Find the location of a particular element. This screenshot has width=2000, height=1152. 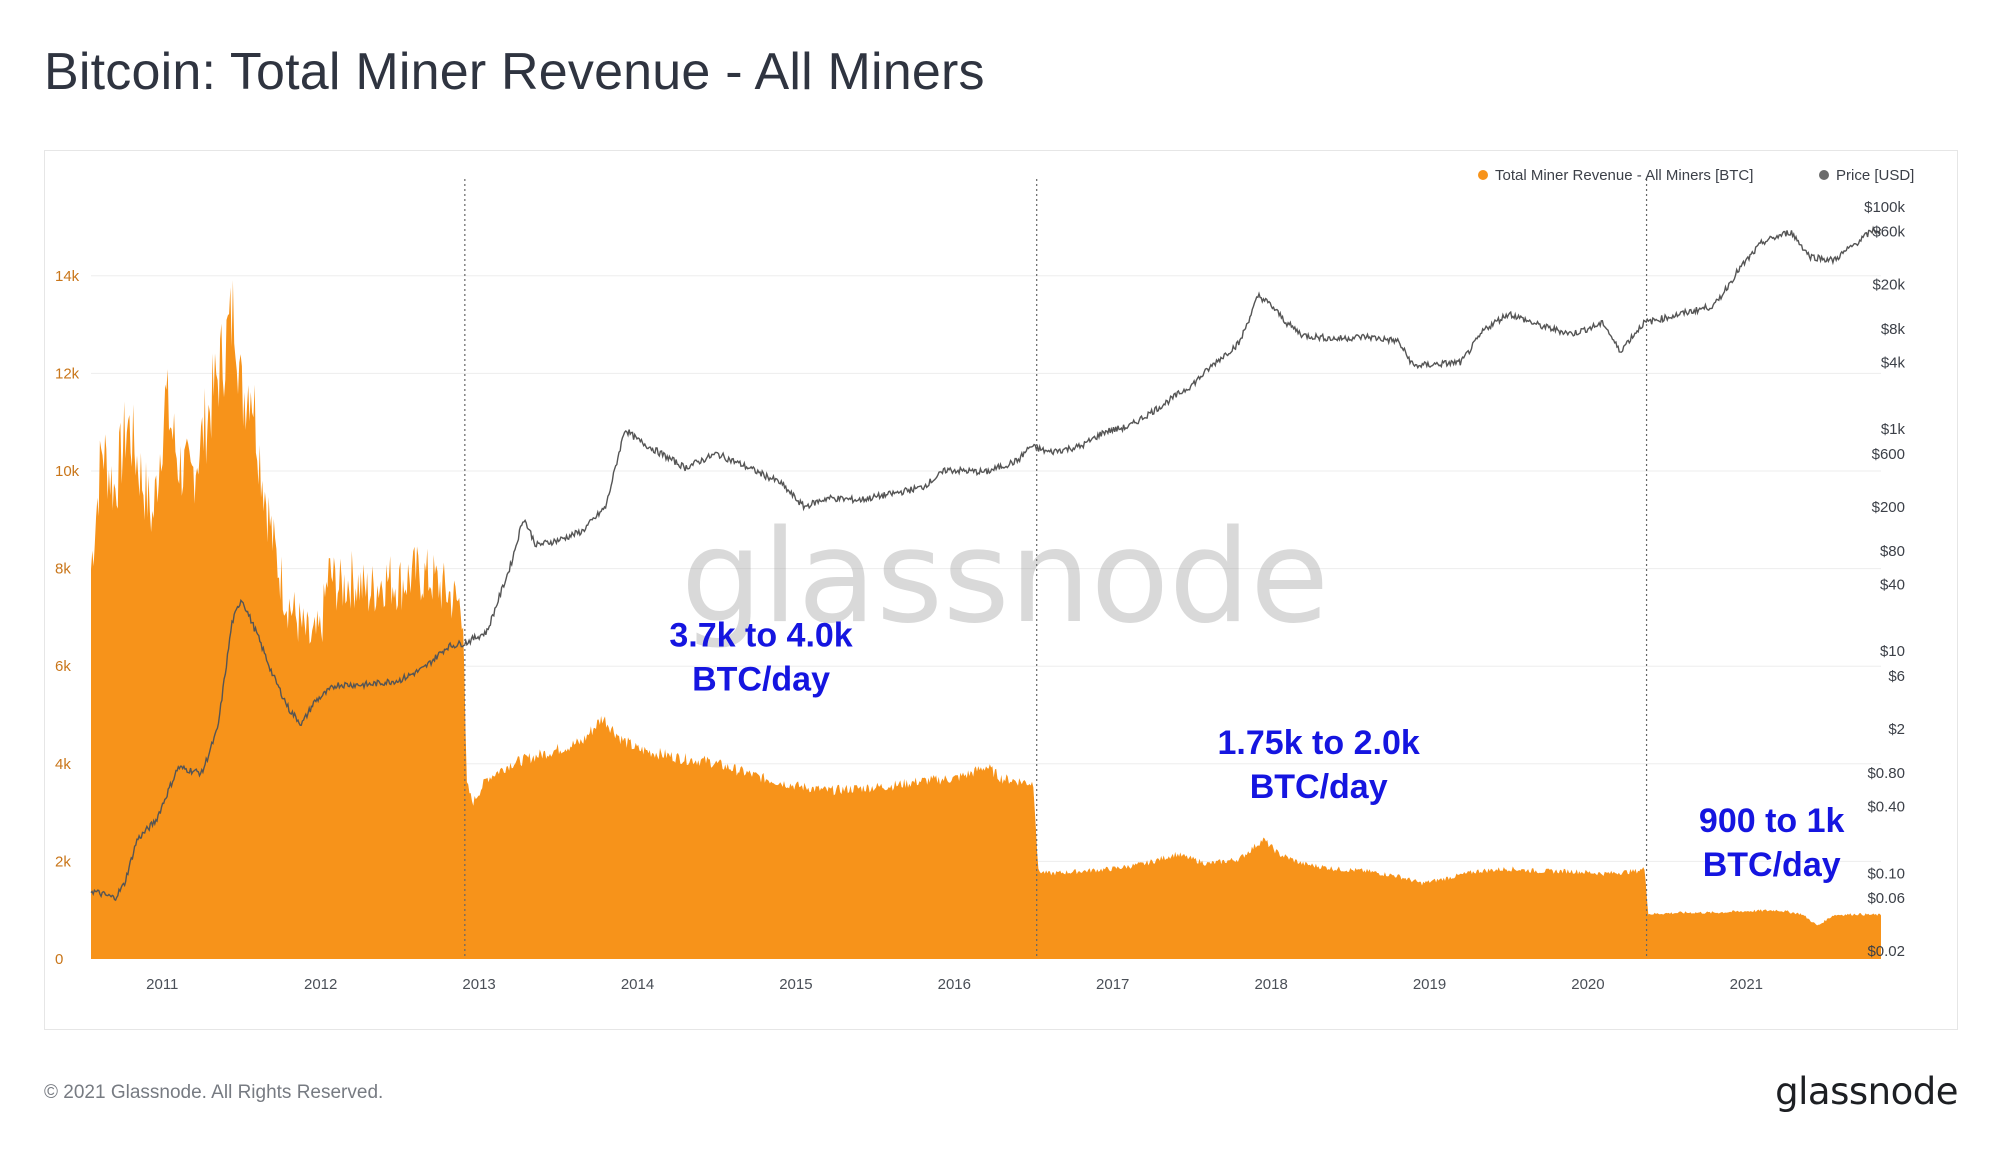

y-right-tick-label-12: $1k is located at coordinates (1893, 429).